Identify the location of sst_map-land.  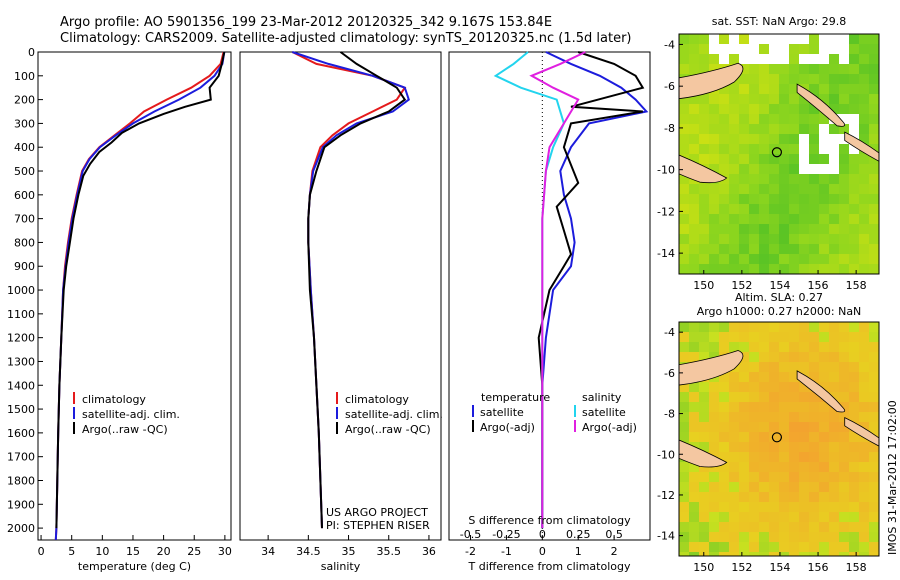
(711, 81).